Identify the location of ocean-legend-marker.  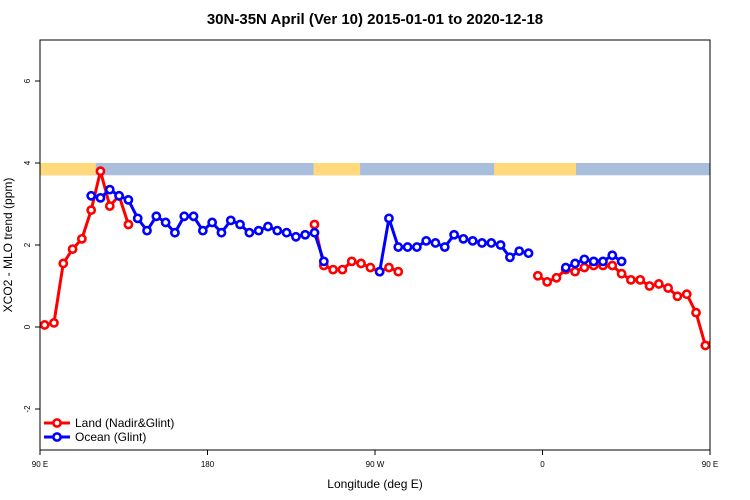
(57, 437).